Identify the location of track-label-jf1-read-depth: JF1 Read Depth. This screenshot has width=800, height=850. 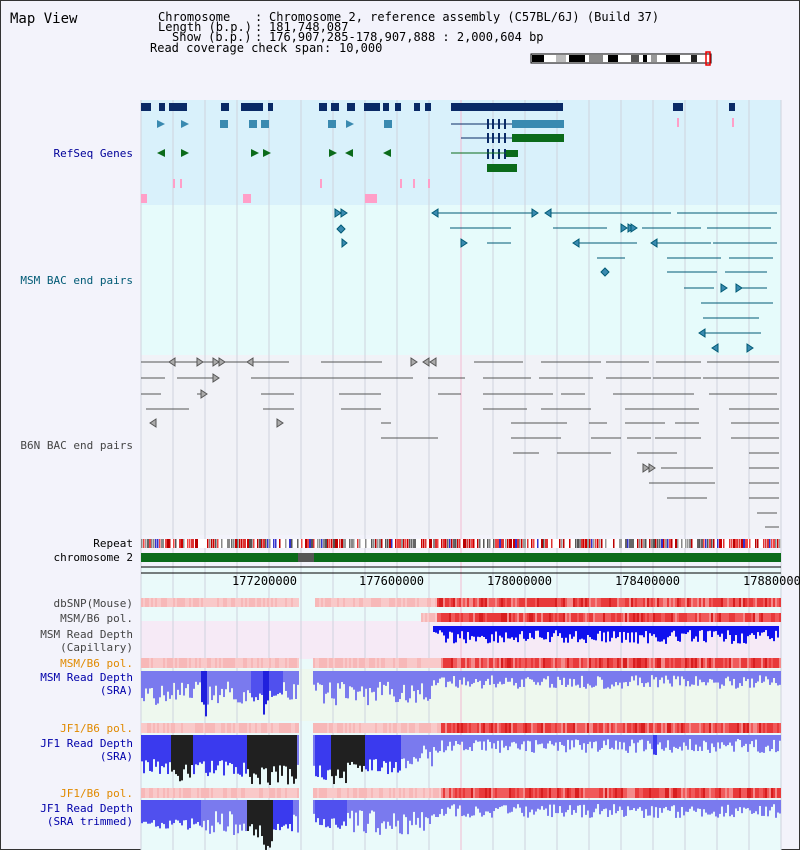
(86, 743).